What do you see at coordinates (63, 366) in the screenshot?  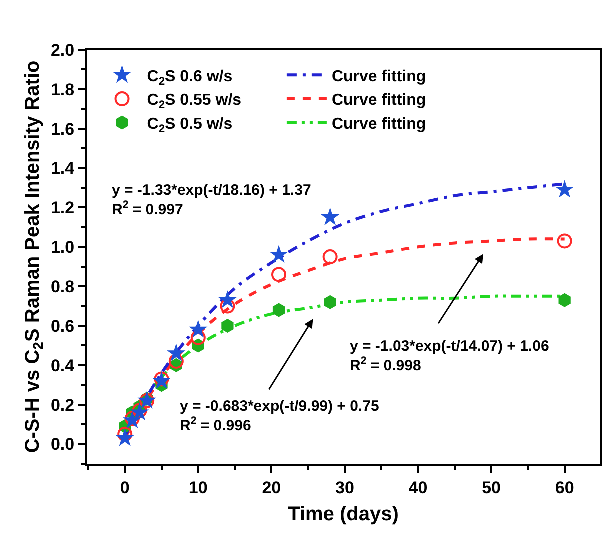 I see `y-tick-label: 0.4` at bounding box center [63, 366].